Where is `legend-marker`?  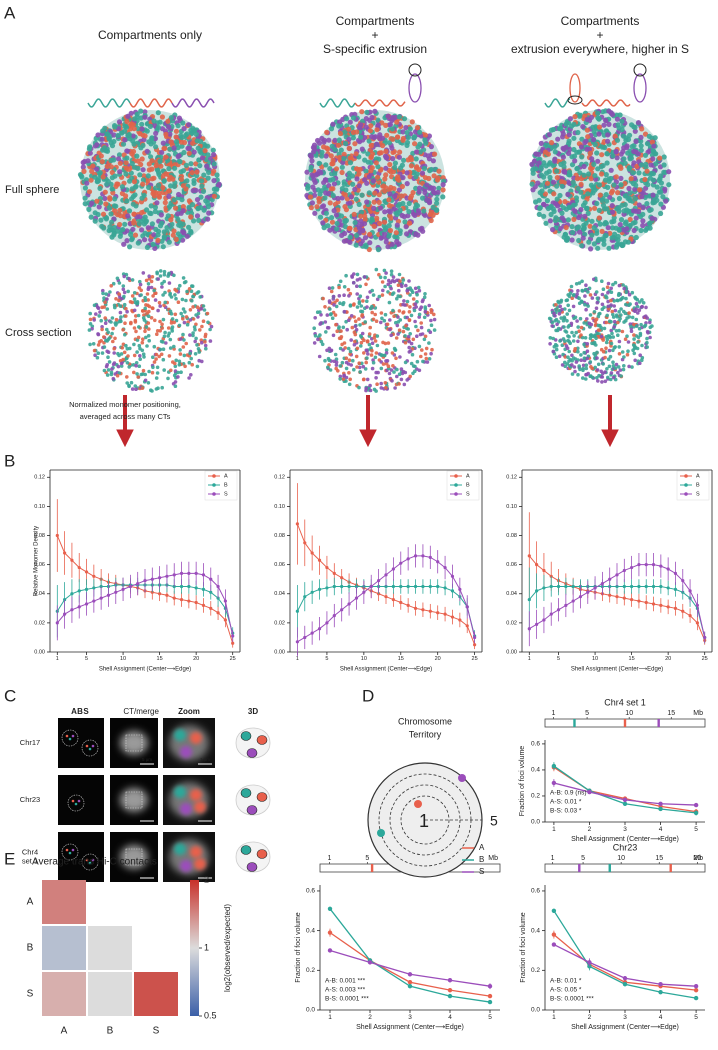 legend-marker is located at coordinates (214, 485).